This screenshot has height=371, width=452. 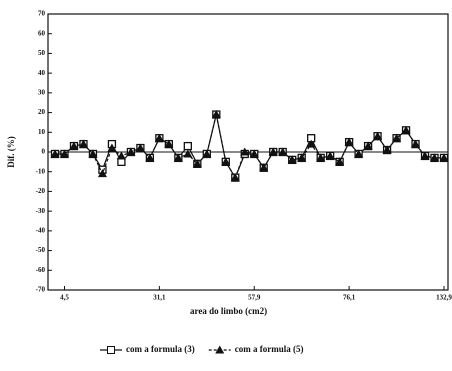 I want to click on y-tick-label: -20, so click(x=41, y=191).